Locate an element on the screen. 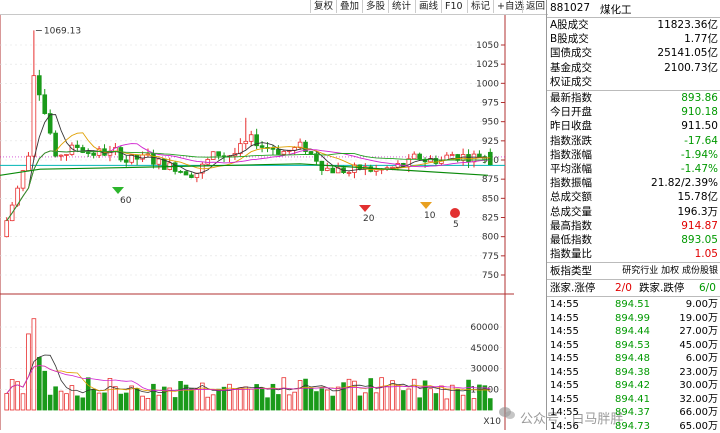 This screenshot has height=433, width=720. stat-value: 893.86 is located at coordinates (699, 98).